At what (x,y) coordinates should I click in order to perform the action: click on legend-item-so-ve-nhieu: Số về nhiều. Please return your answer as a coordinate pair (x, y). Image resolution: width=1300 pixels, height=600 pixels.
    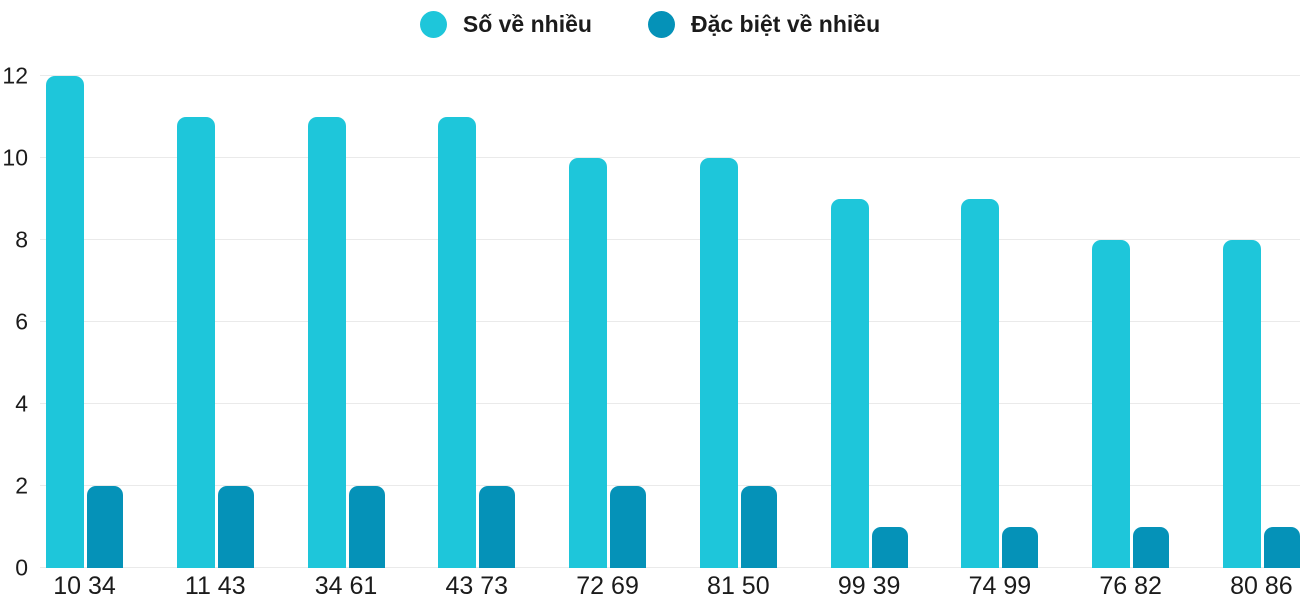
    Looking at the image, I should click on (505, 25).